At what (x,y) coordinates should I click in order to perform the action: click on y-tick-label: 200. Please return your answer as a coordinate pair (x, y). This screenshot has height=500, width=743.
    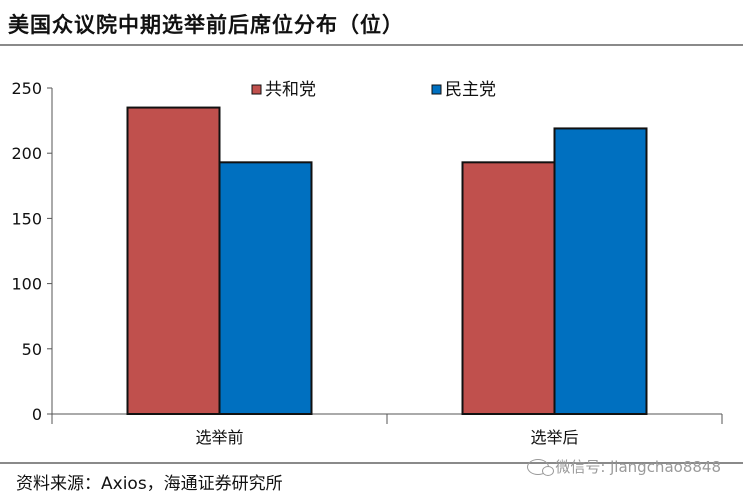
    Looking at the image, I should click on (26, 153).